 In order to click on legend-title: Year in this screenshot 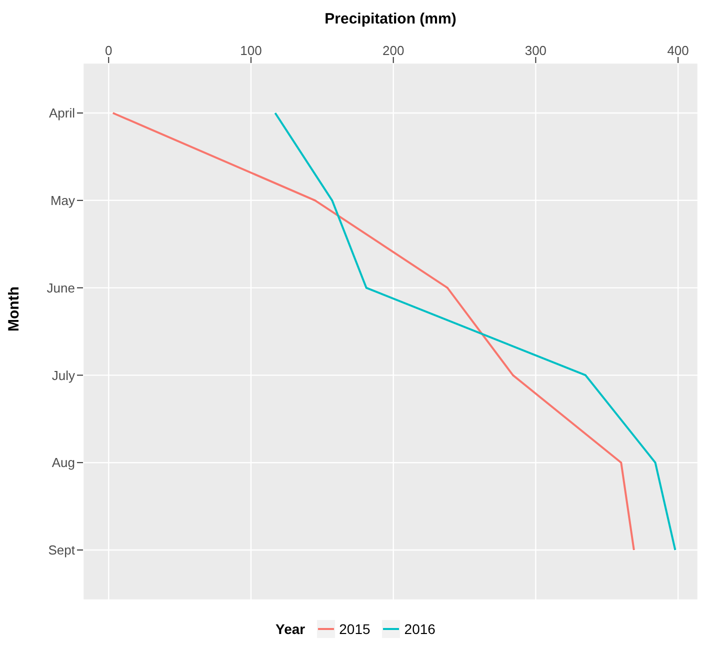, I will do `click(291, 629)`.